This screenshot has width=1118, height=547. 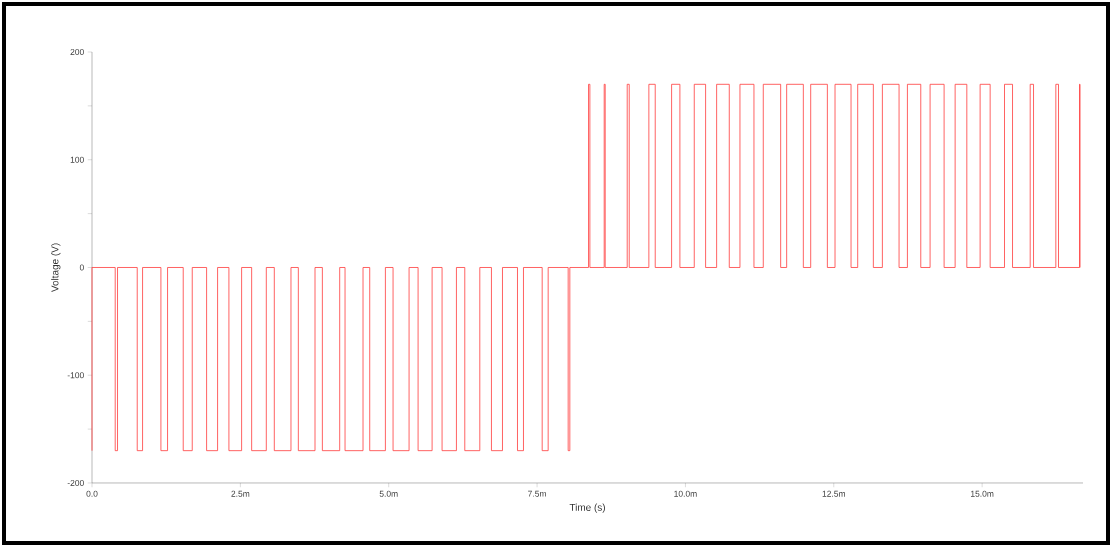 What do you see at coordinates (685, 493) in the screenshot?
I see `x-tick-label: 10.0m` at bounding box center [685, 493].